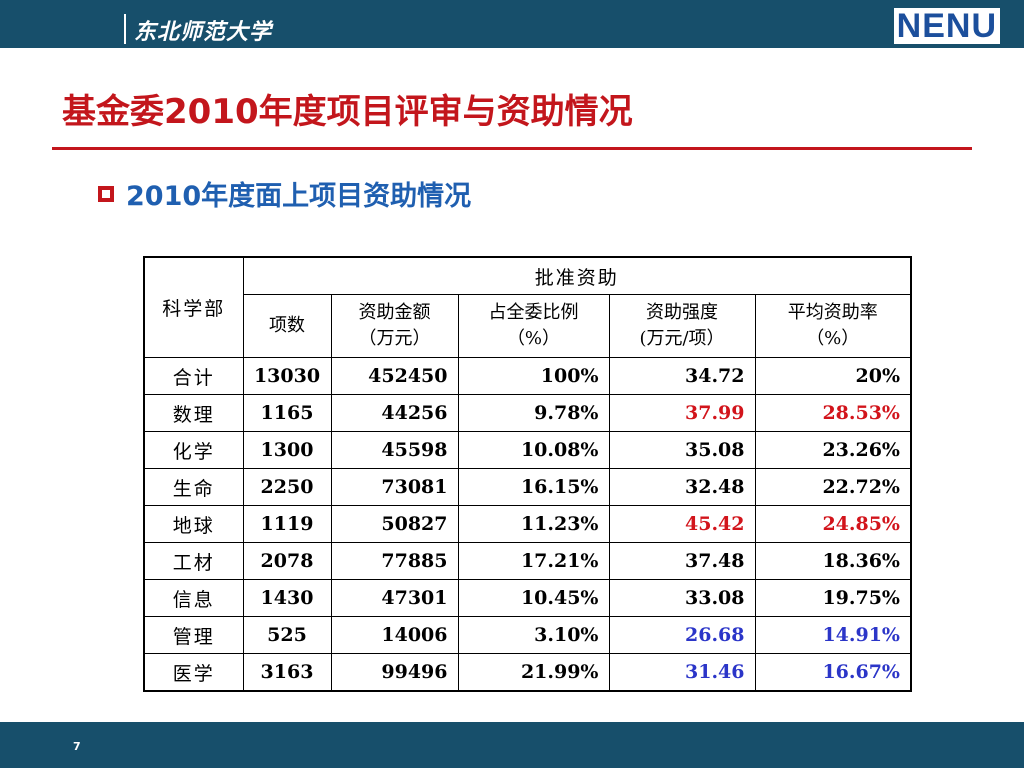  I want to click on amount-cell: 44256, so click(394, 413).